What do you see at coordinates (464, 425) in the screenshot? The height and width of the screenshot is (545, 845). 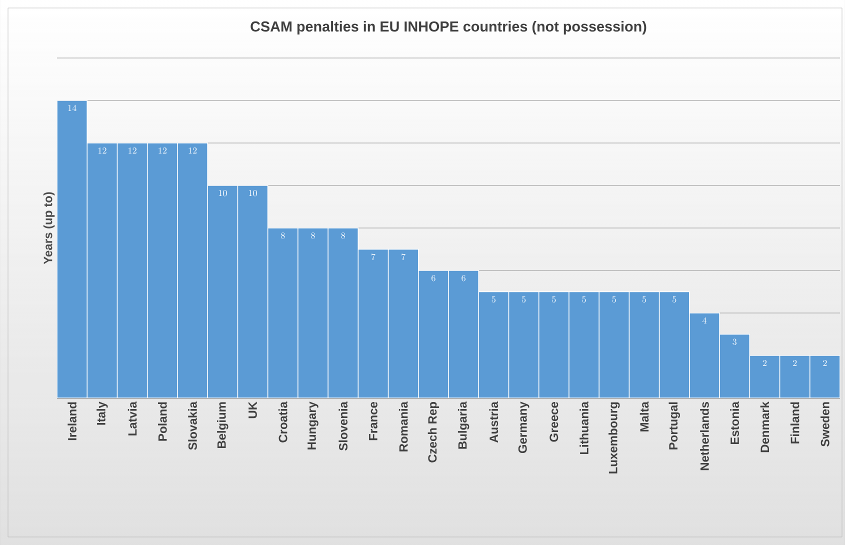 I see `x-tick-label: Bulgaria` at bounding box center [464, 425].